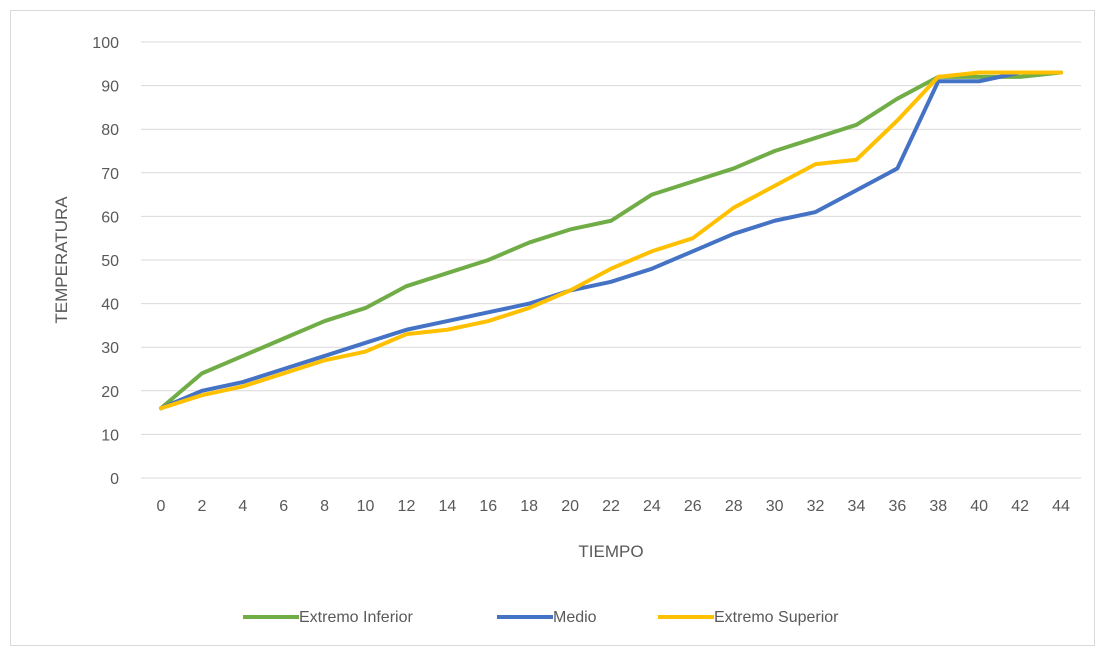 This screenshot has width=1098, height=650. I want to click on y-tick-label: 80, so click(110, 130).